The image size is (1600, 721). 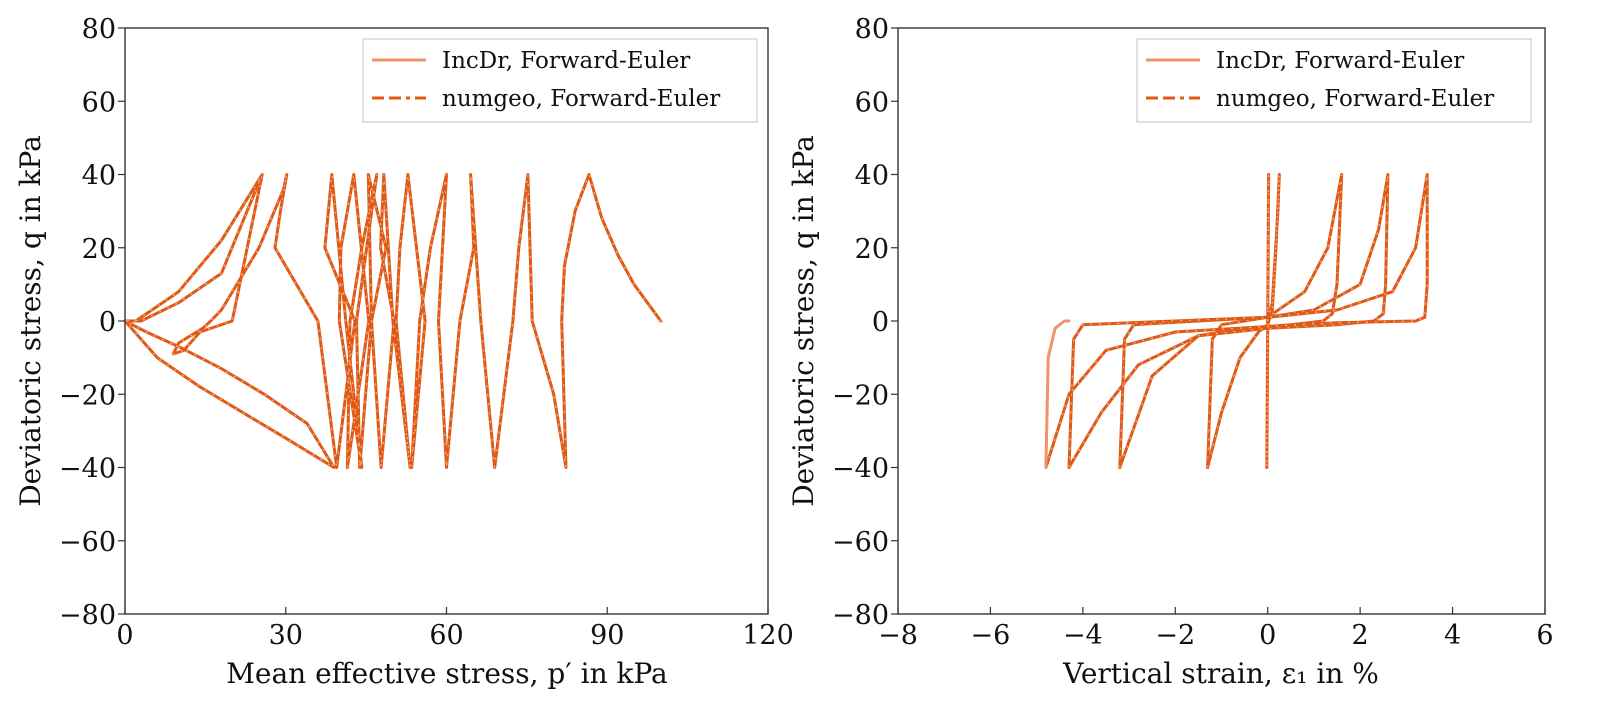 What do you see at coordinates (898, 635) in the screenshot?
I see `stress-strain-x-tick-label: −8` at bounding box center [898, 635].